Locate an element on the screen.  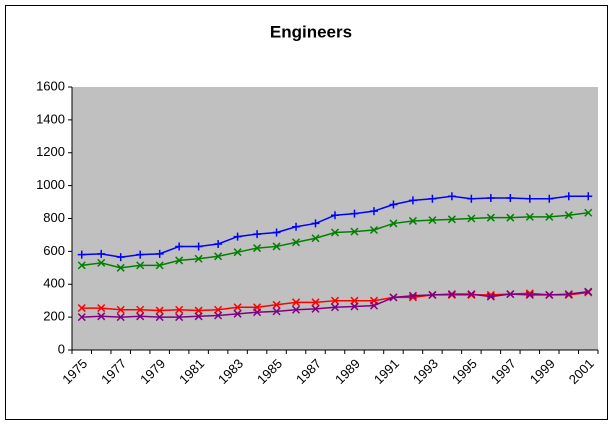
y-tick-label: 1400 is located at coordinates (50, 118).